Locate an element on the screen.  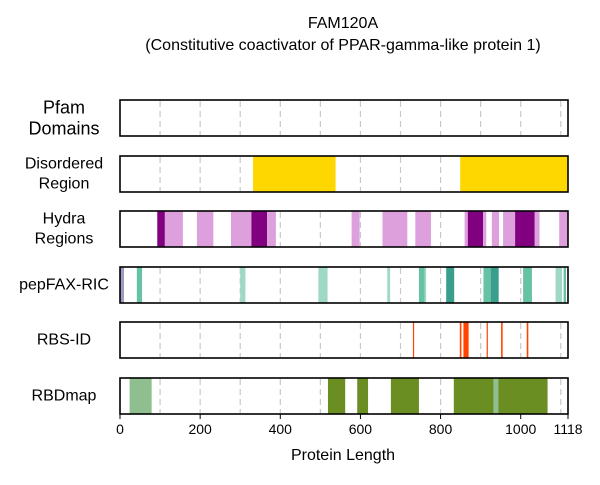
track-label-line: Pfam is located at coordinates (64, 108).